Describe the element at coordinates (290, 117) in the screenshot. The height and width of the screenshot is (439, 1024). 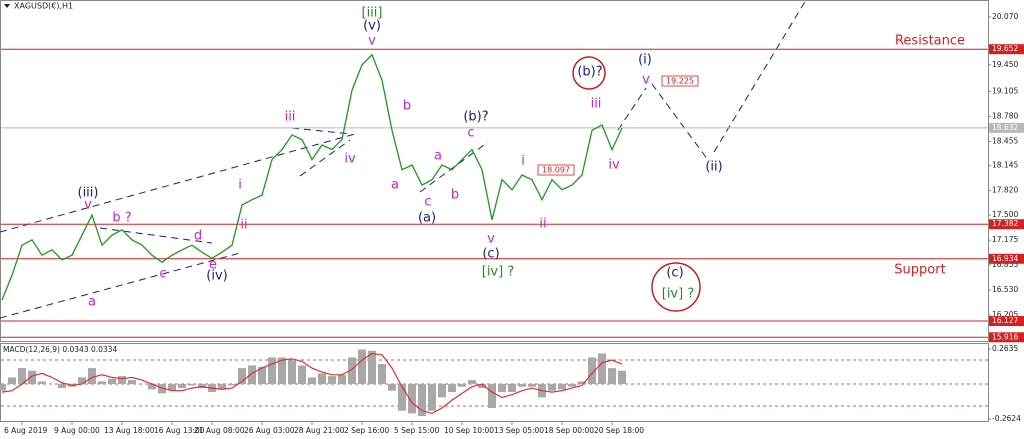
I see `wave-label: iii` at that location.